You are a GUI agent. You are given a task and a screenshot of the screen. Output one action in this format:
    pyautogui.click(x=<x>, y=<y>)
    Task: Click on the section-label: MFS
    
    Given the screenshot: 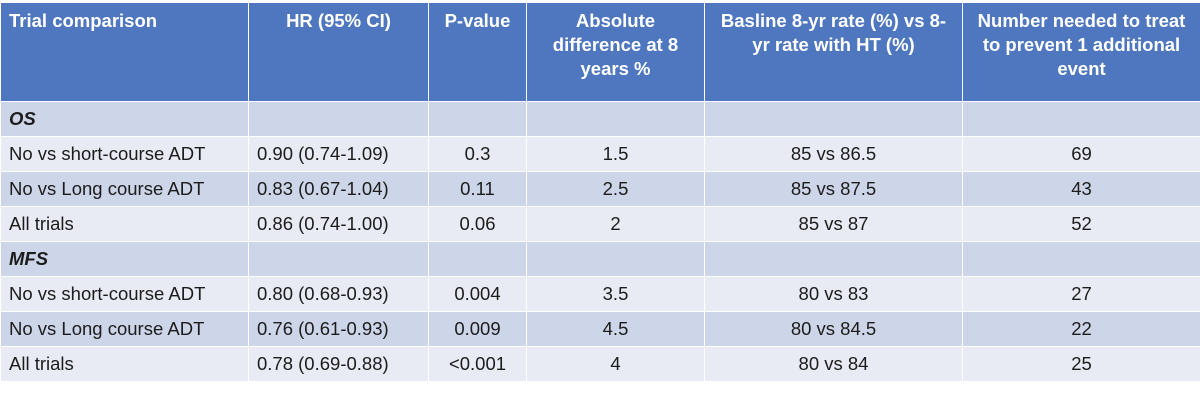 What is the action you would take?
    pyautogui.click(x=124, y=259)
    